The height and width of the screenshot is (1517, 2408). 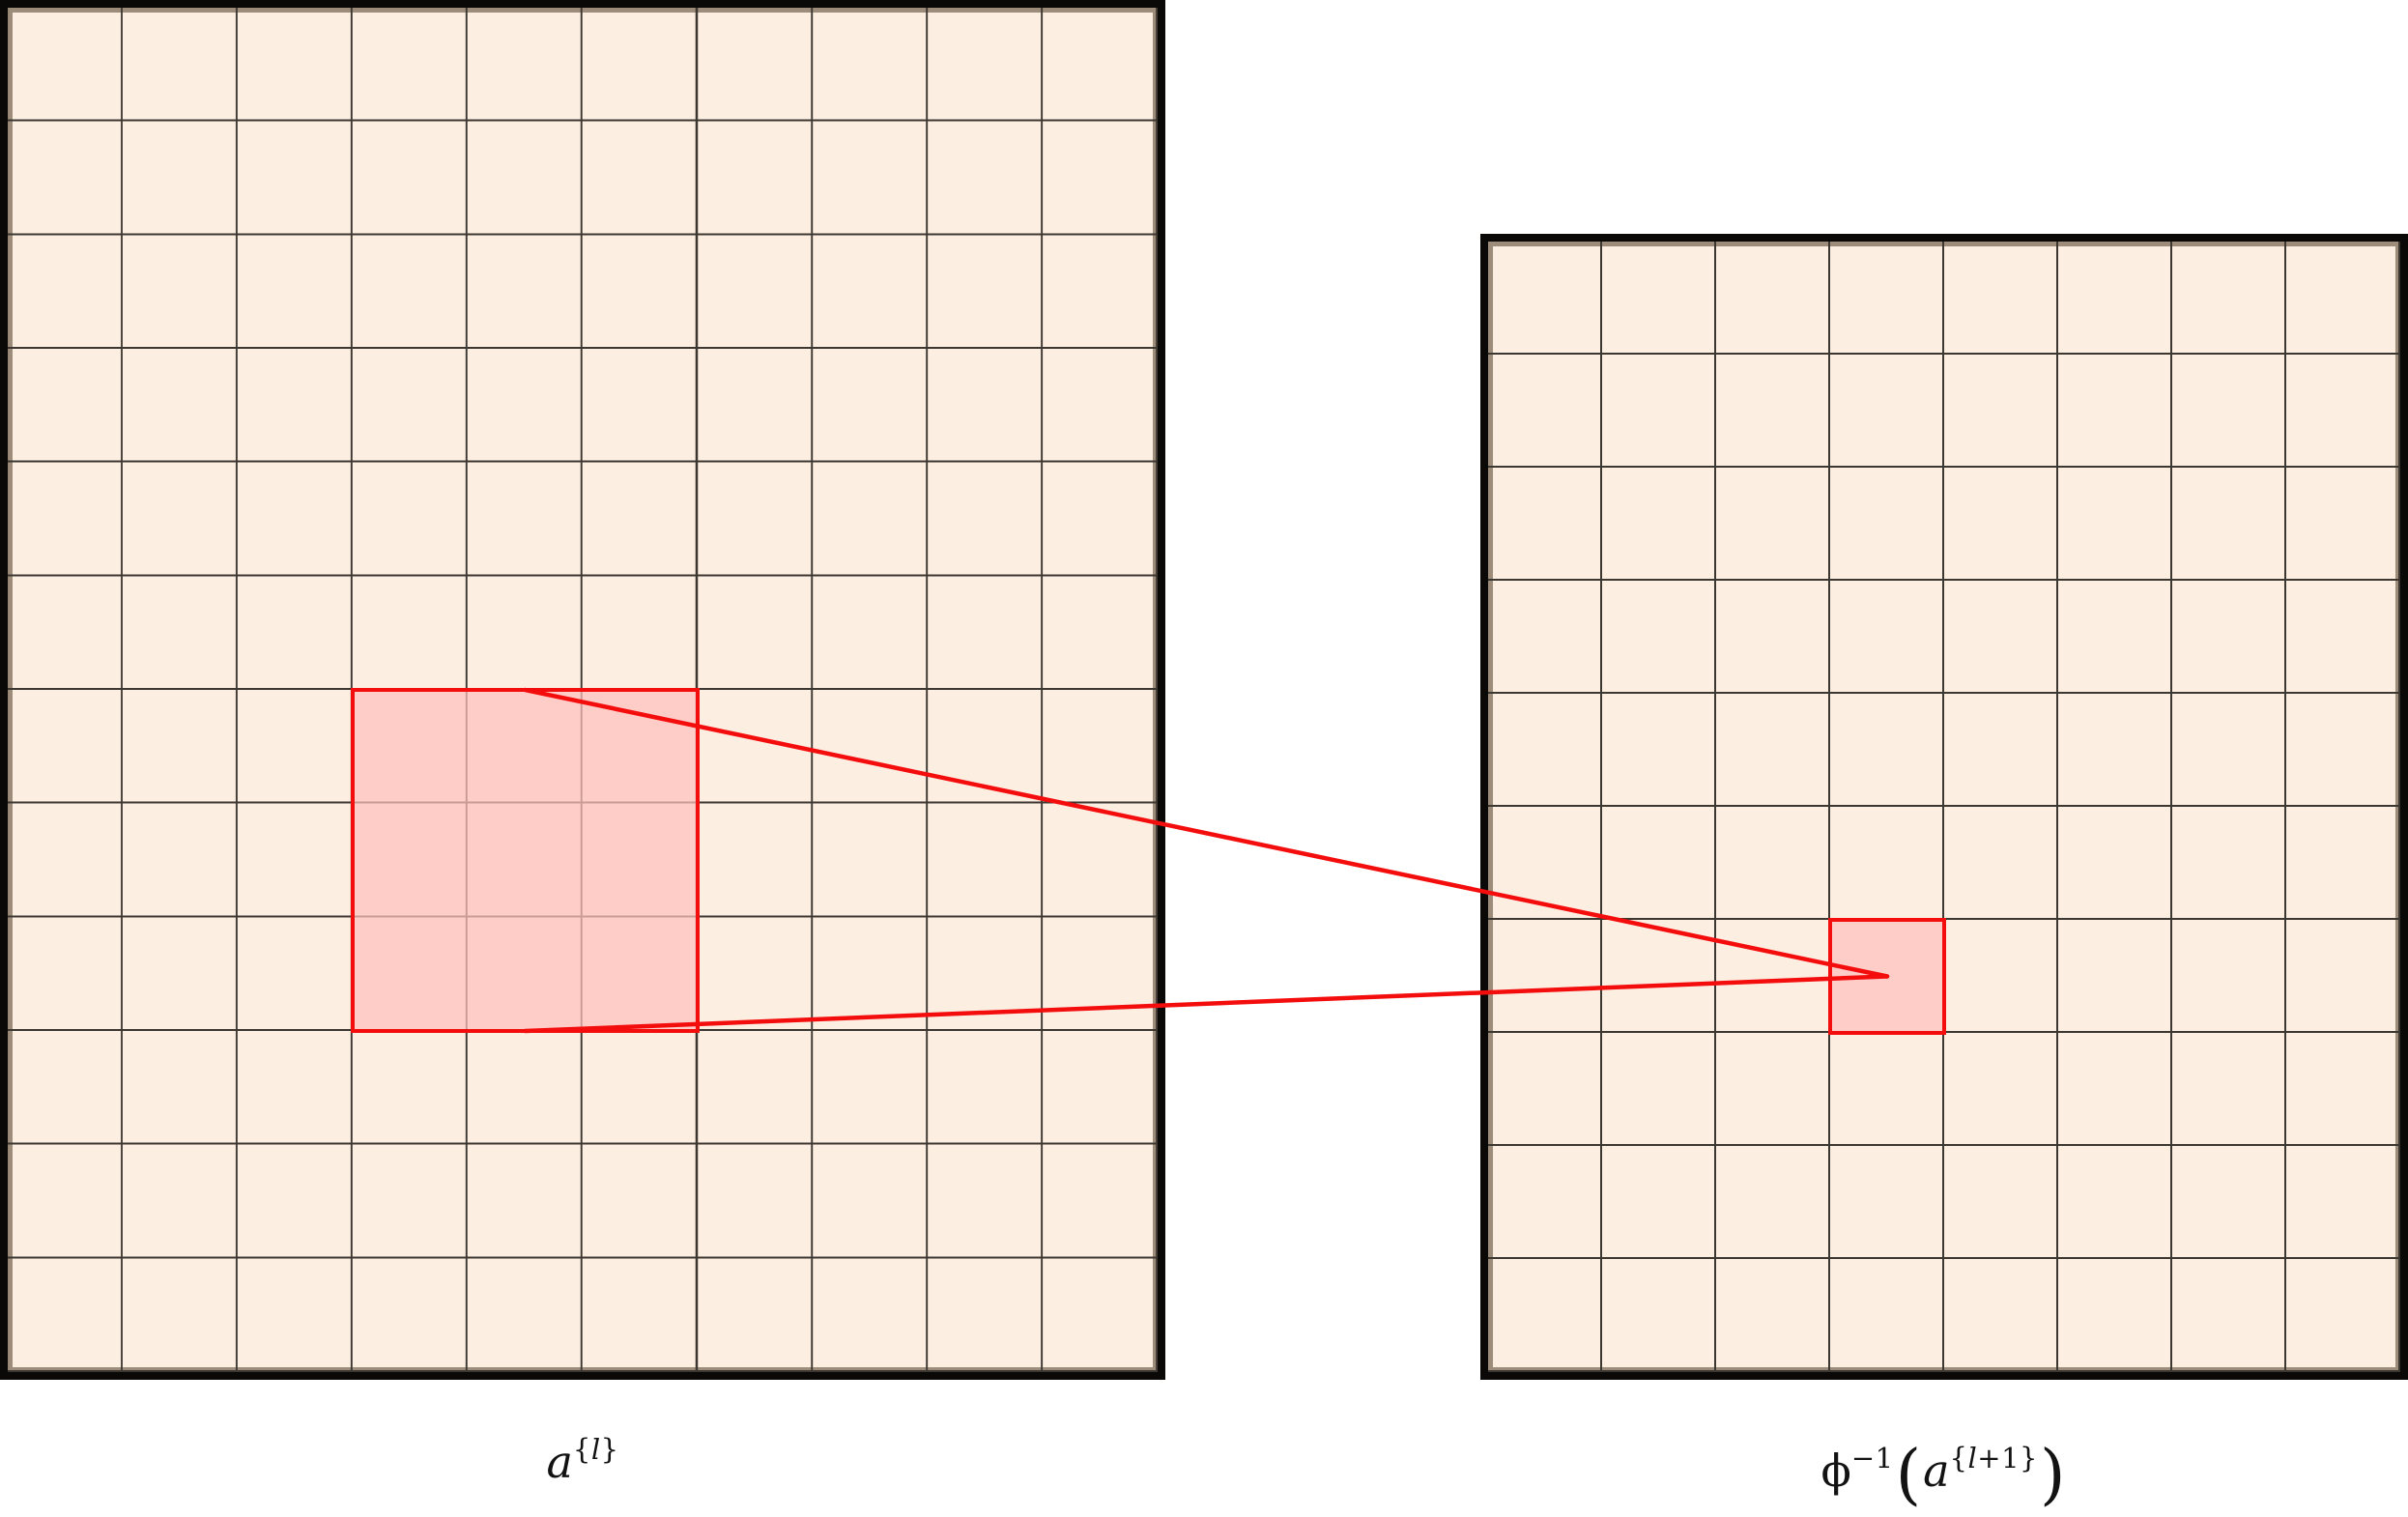 What do you see at coordinates (1909, 1475) in the screenshot?
I see `open-paren: (` at bounding box center [1909, 1475].